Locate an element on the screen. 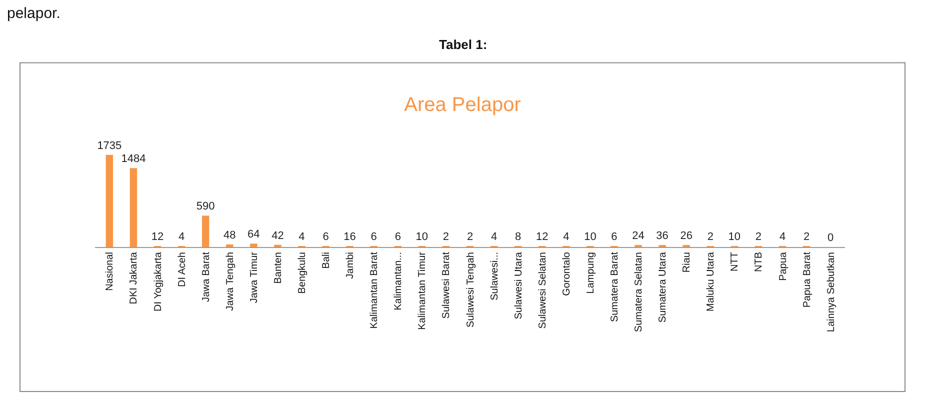 This screenshot has width=925, height=394. x-tick-label: NTB is located at coordinates (759, 262).